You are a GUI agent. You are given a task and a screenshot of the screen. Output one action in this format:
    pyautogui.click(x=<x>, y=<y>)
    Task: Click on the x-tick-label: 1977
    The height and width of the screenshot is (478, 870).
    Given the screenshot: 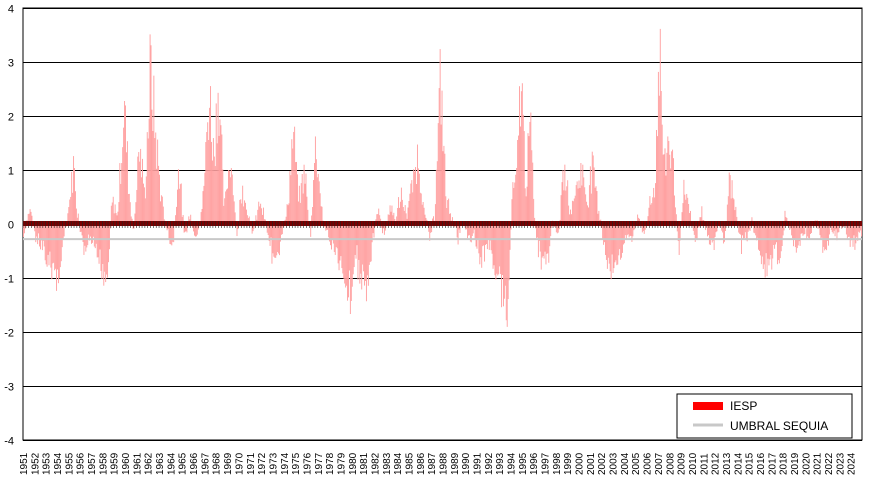 What is the action you would take?
    pyautogui.click(x=319, y=463)
    